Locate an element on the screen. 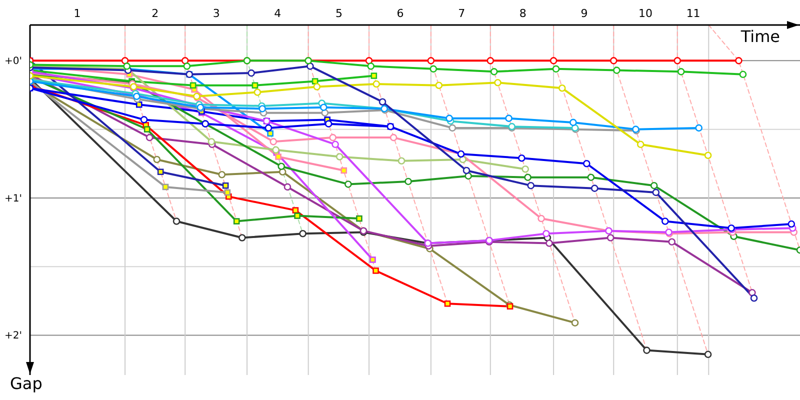 This screenshot has width=800, height=400. x-tick-label: 4 is located at coordinates (278, 13).